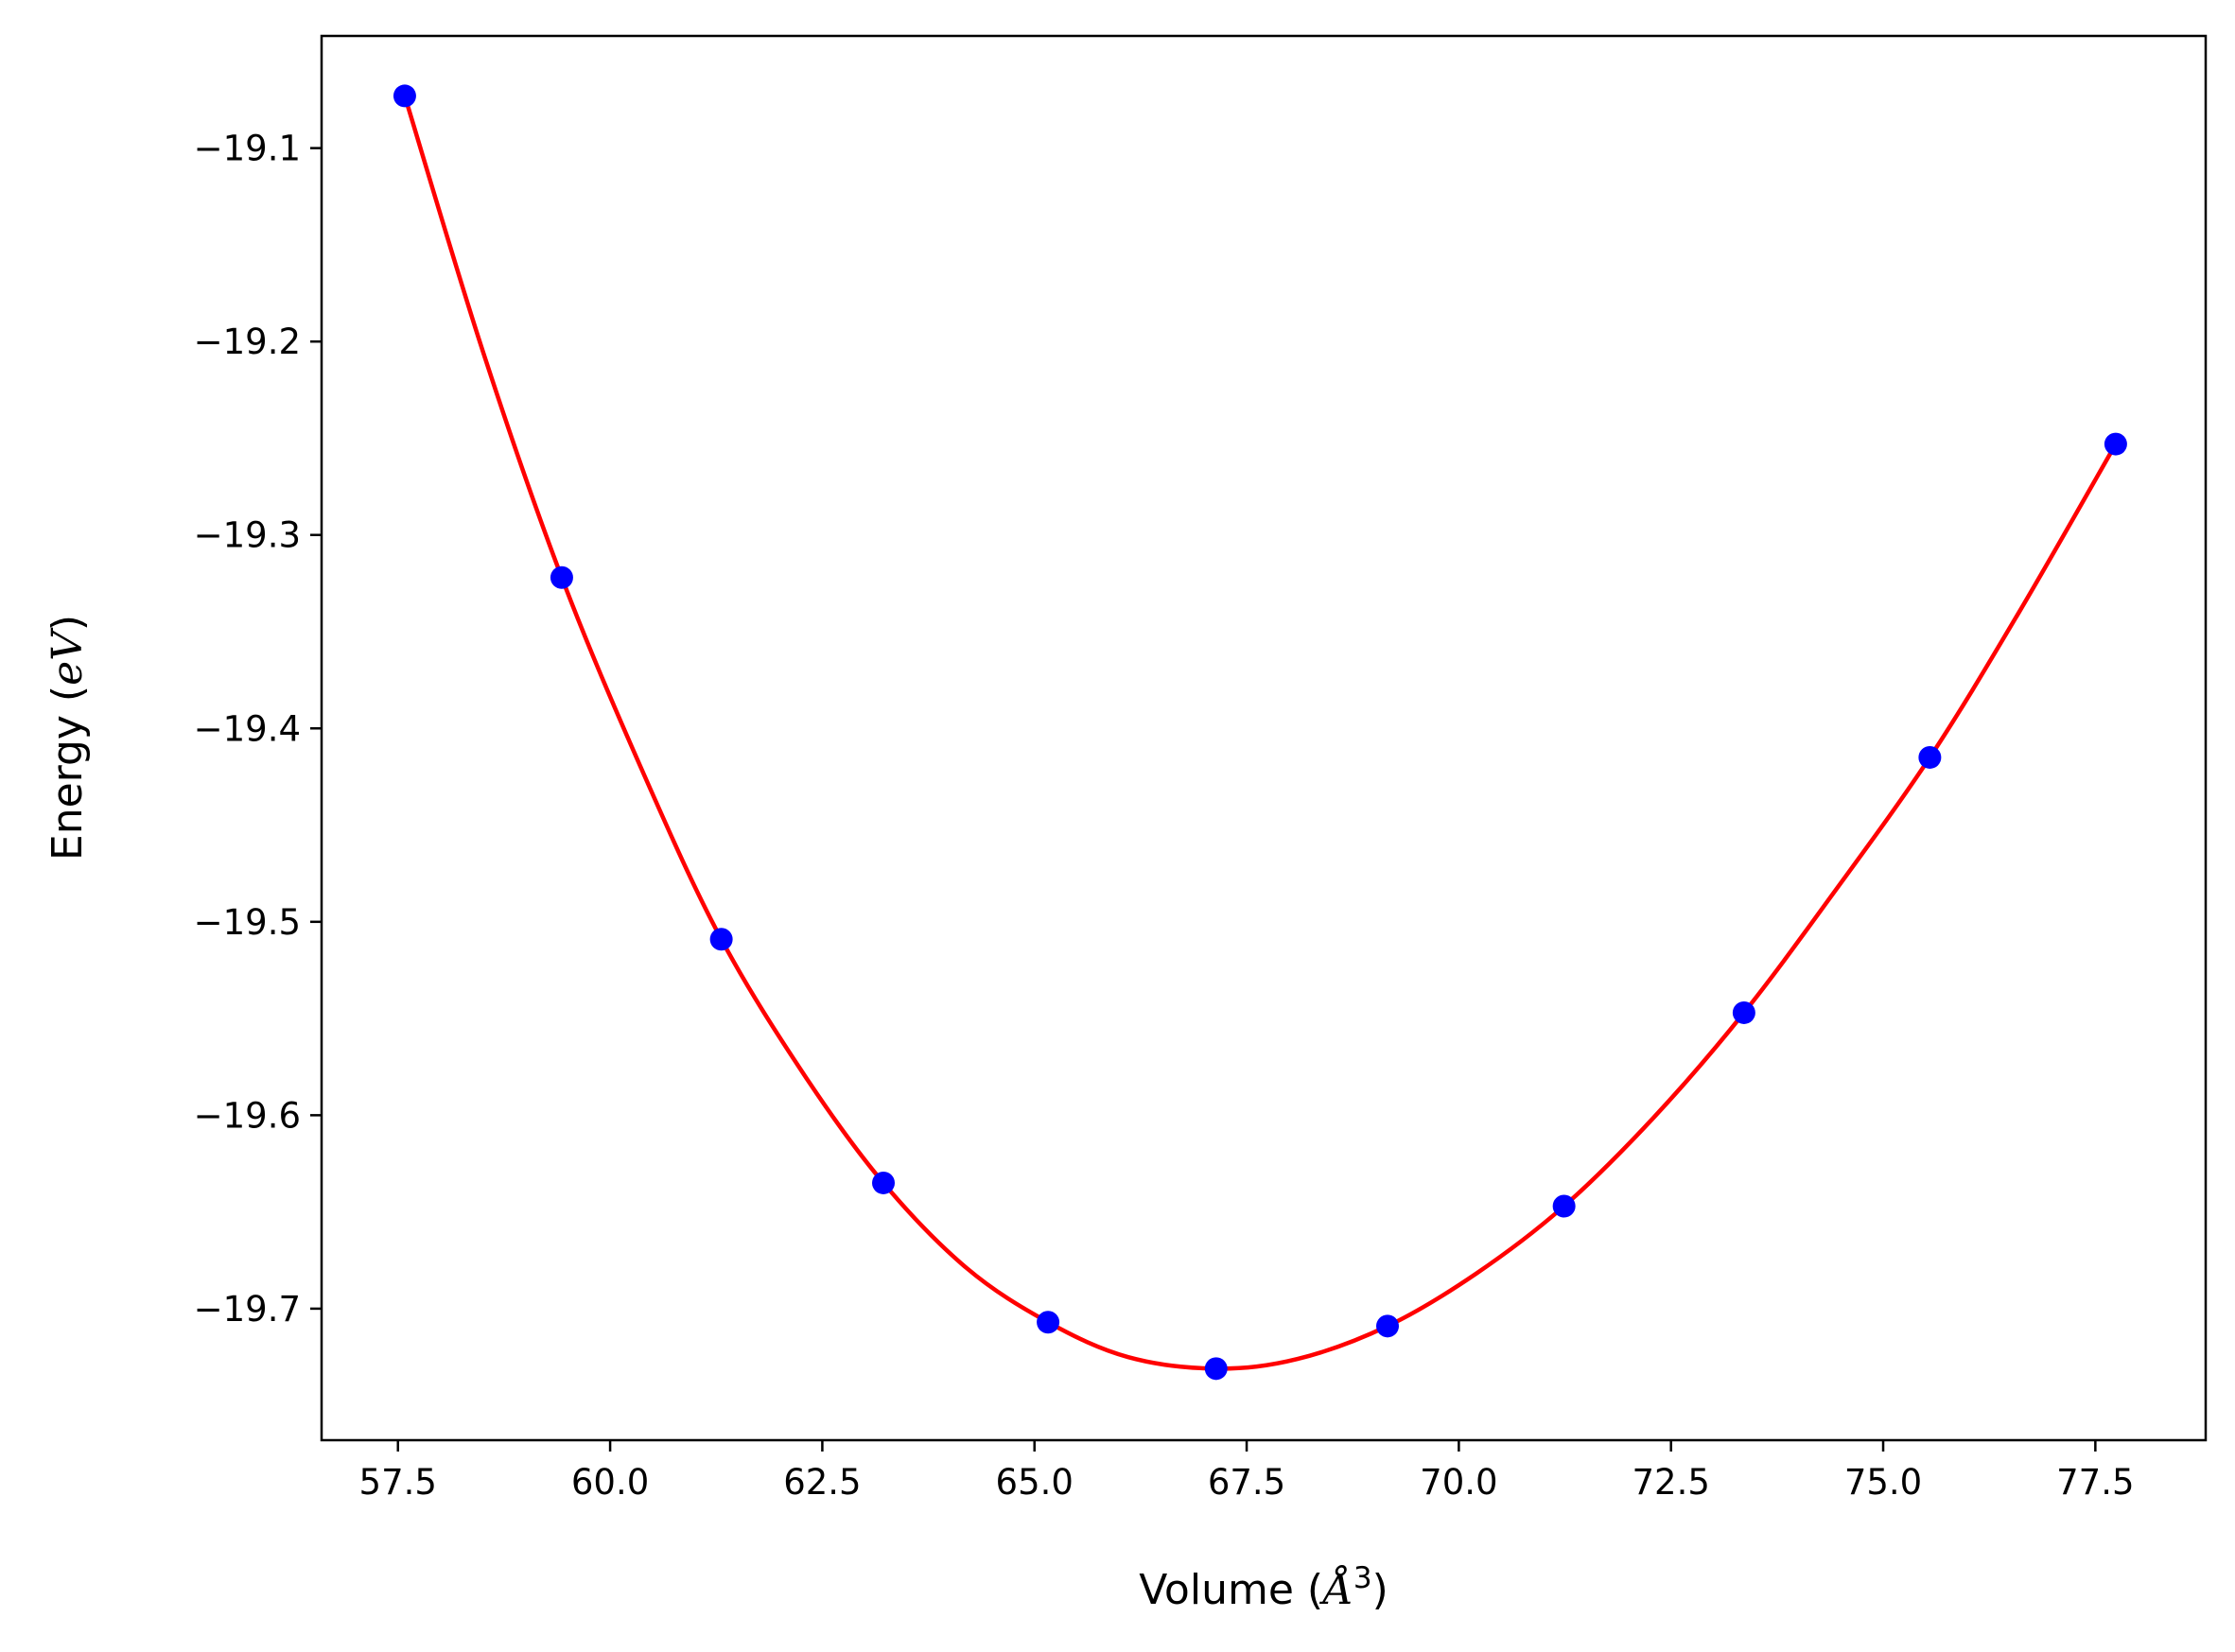 The width and height of the screenshot is (2235, 1652). Describe the element at coordinates (68, 738) in the screenshot. I see `y-axis-label: Energy (eV)` at that location.